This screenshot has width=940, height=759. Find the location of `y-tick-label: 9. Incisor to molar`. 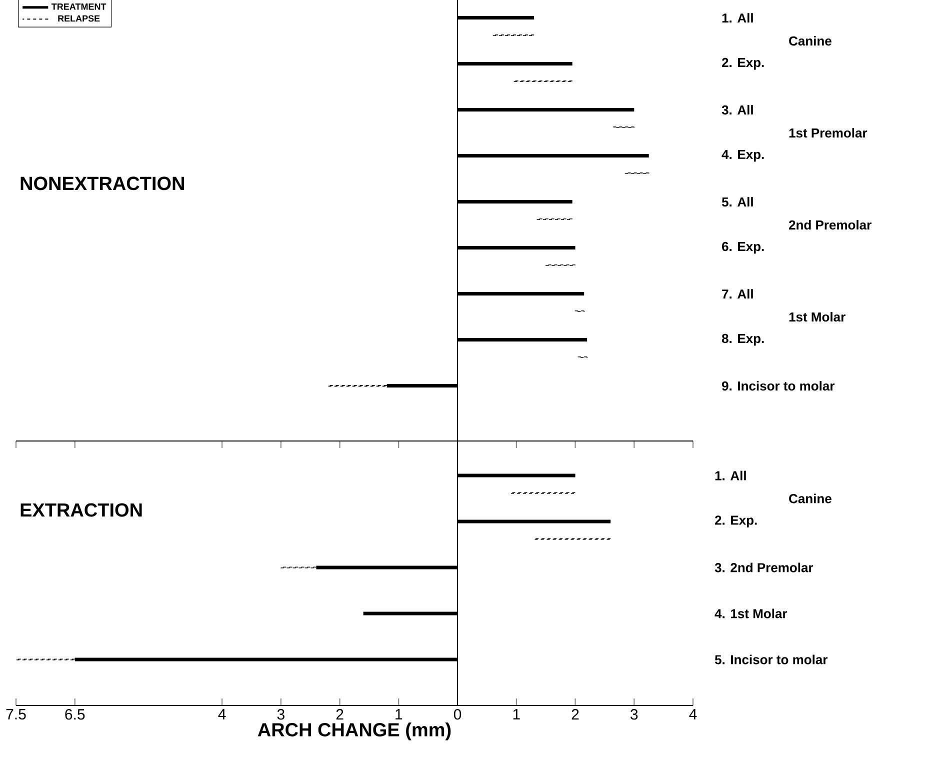

y-tick-label: 9. Incisor to molar is located at coordinates (778, 386).